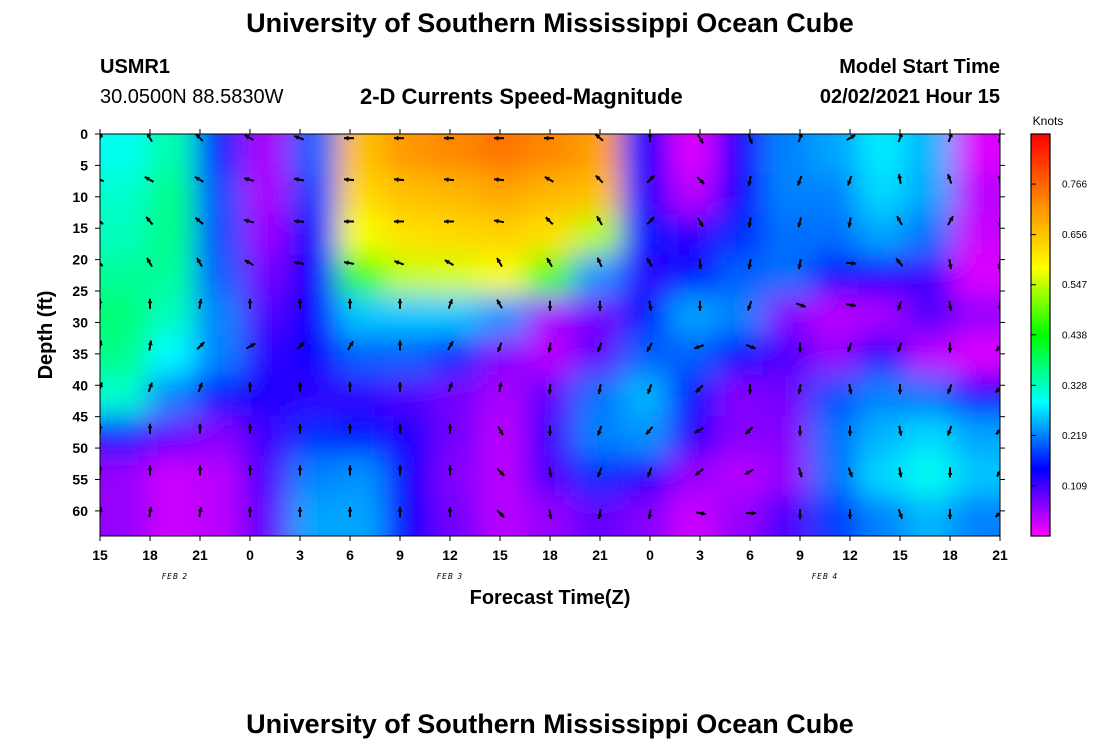 The image size is (1100, 750). I want to click on colorbar-tick-label: 0.219, so click(1074, 436).